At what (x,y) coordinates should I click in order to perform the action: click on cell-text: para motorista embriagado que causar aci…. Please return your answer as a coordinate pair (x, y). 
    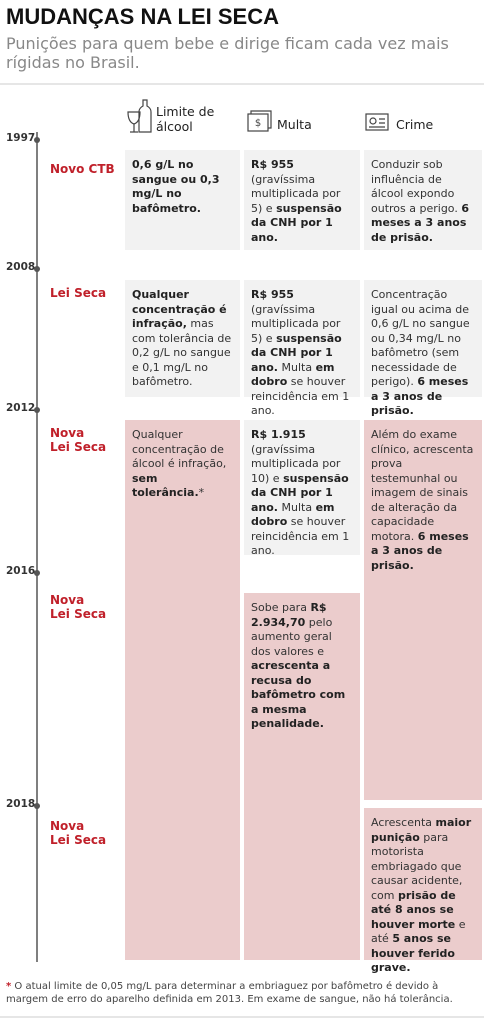
    Looking at the image, I should click on (417, 866).